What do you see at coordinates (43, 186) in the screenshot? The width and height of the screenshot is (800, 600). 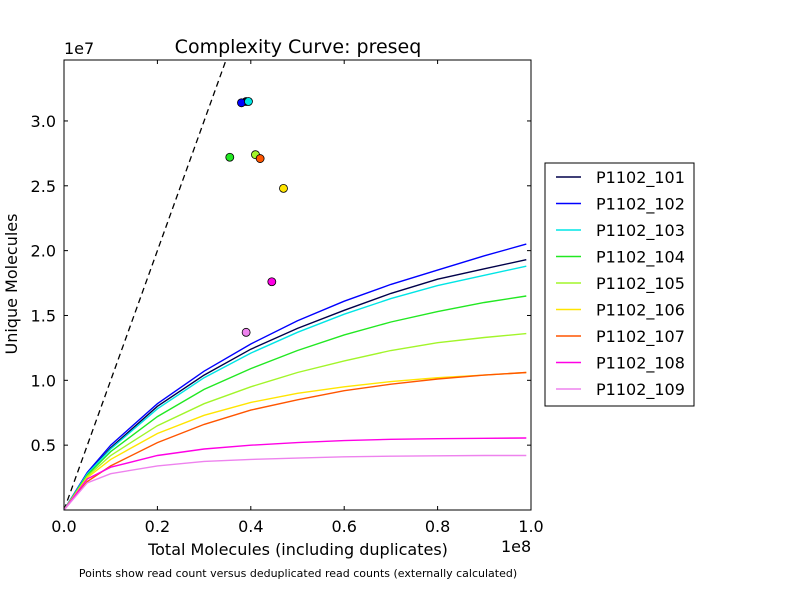 I see `y-tick-label: 2.5` at bounding box center [43, 186].